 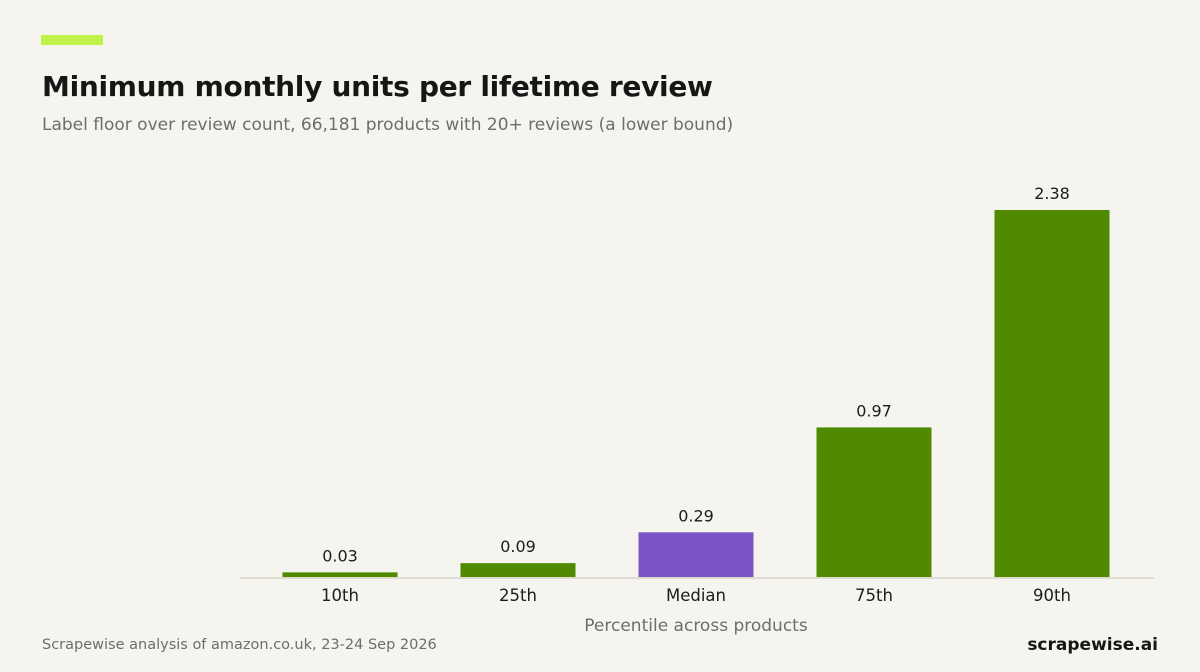 I want to click on tick-labels-group: 10th 25th Median 75th 90th, so click(x=696, y=595).